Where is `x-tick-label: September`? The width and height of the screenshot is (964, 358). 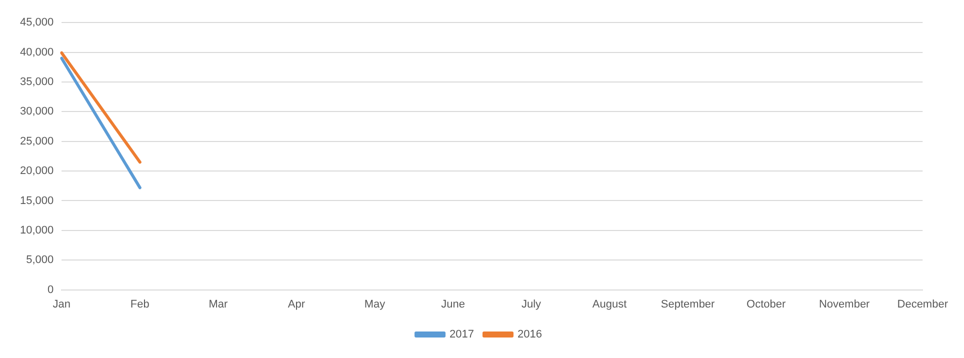
x-tick-label: September is located at coordinates (688, 304).